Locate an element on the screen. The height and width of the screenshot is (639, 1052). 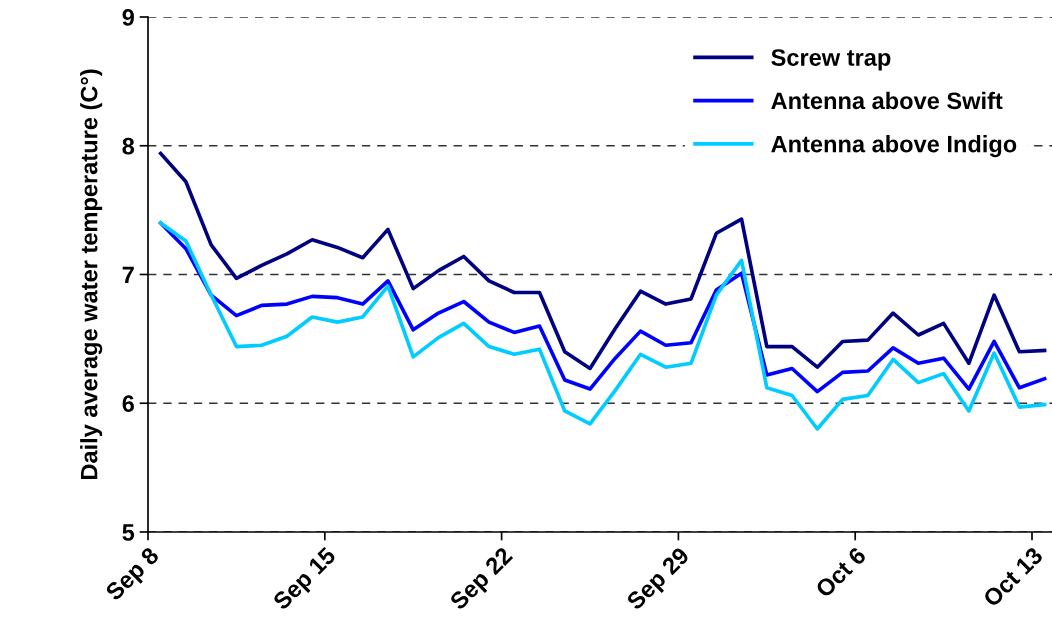
legend-label: Screw trap is located at coordinates (831, 60).